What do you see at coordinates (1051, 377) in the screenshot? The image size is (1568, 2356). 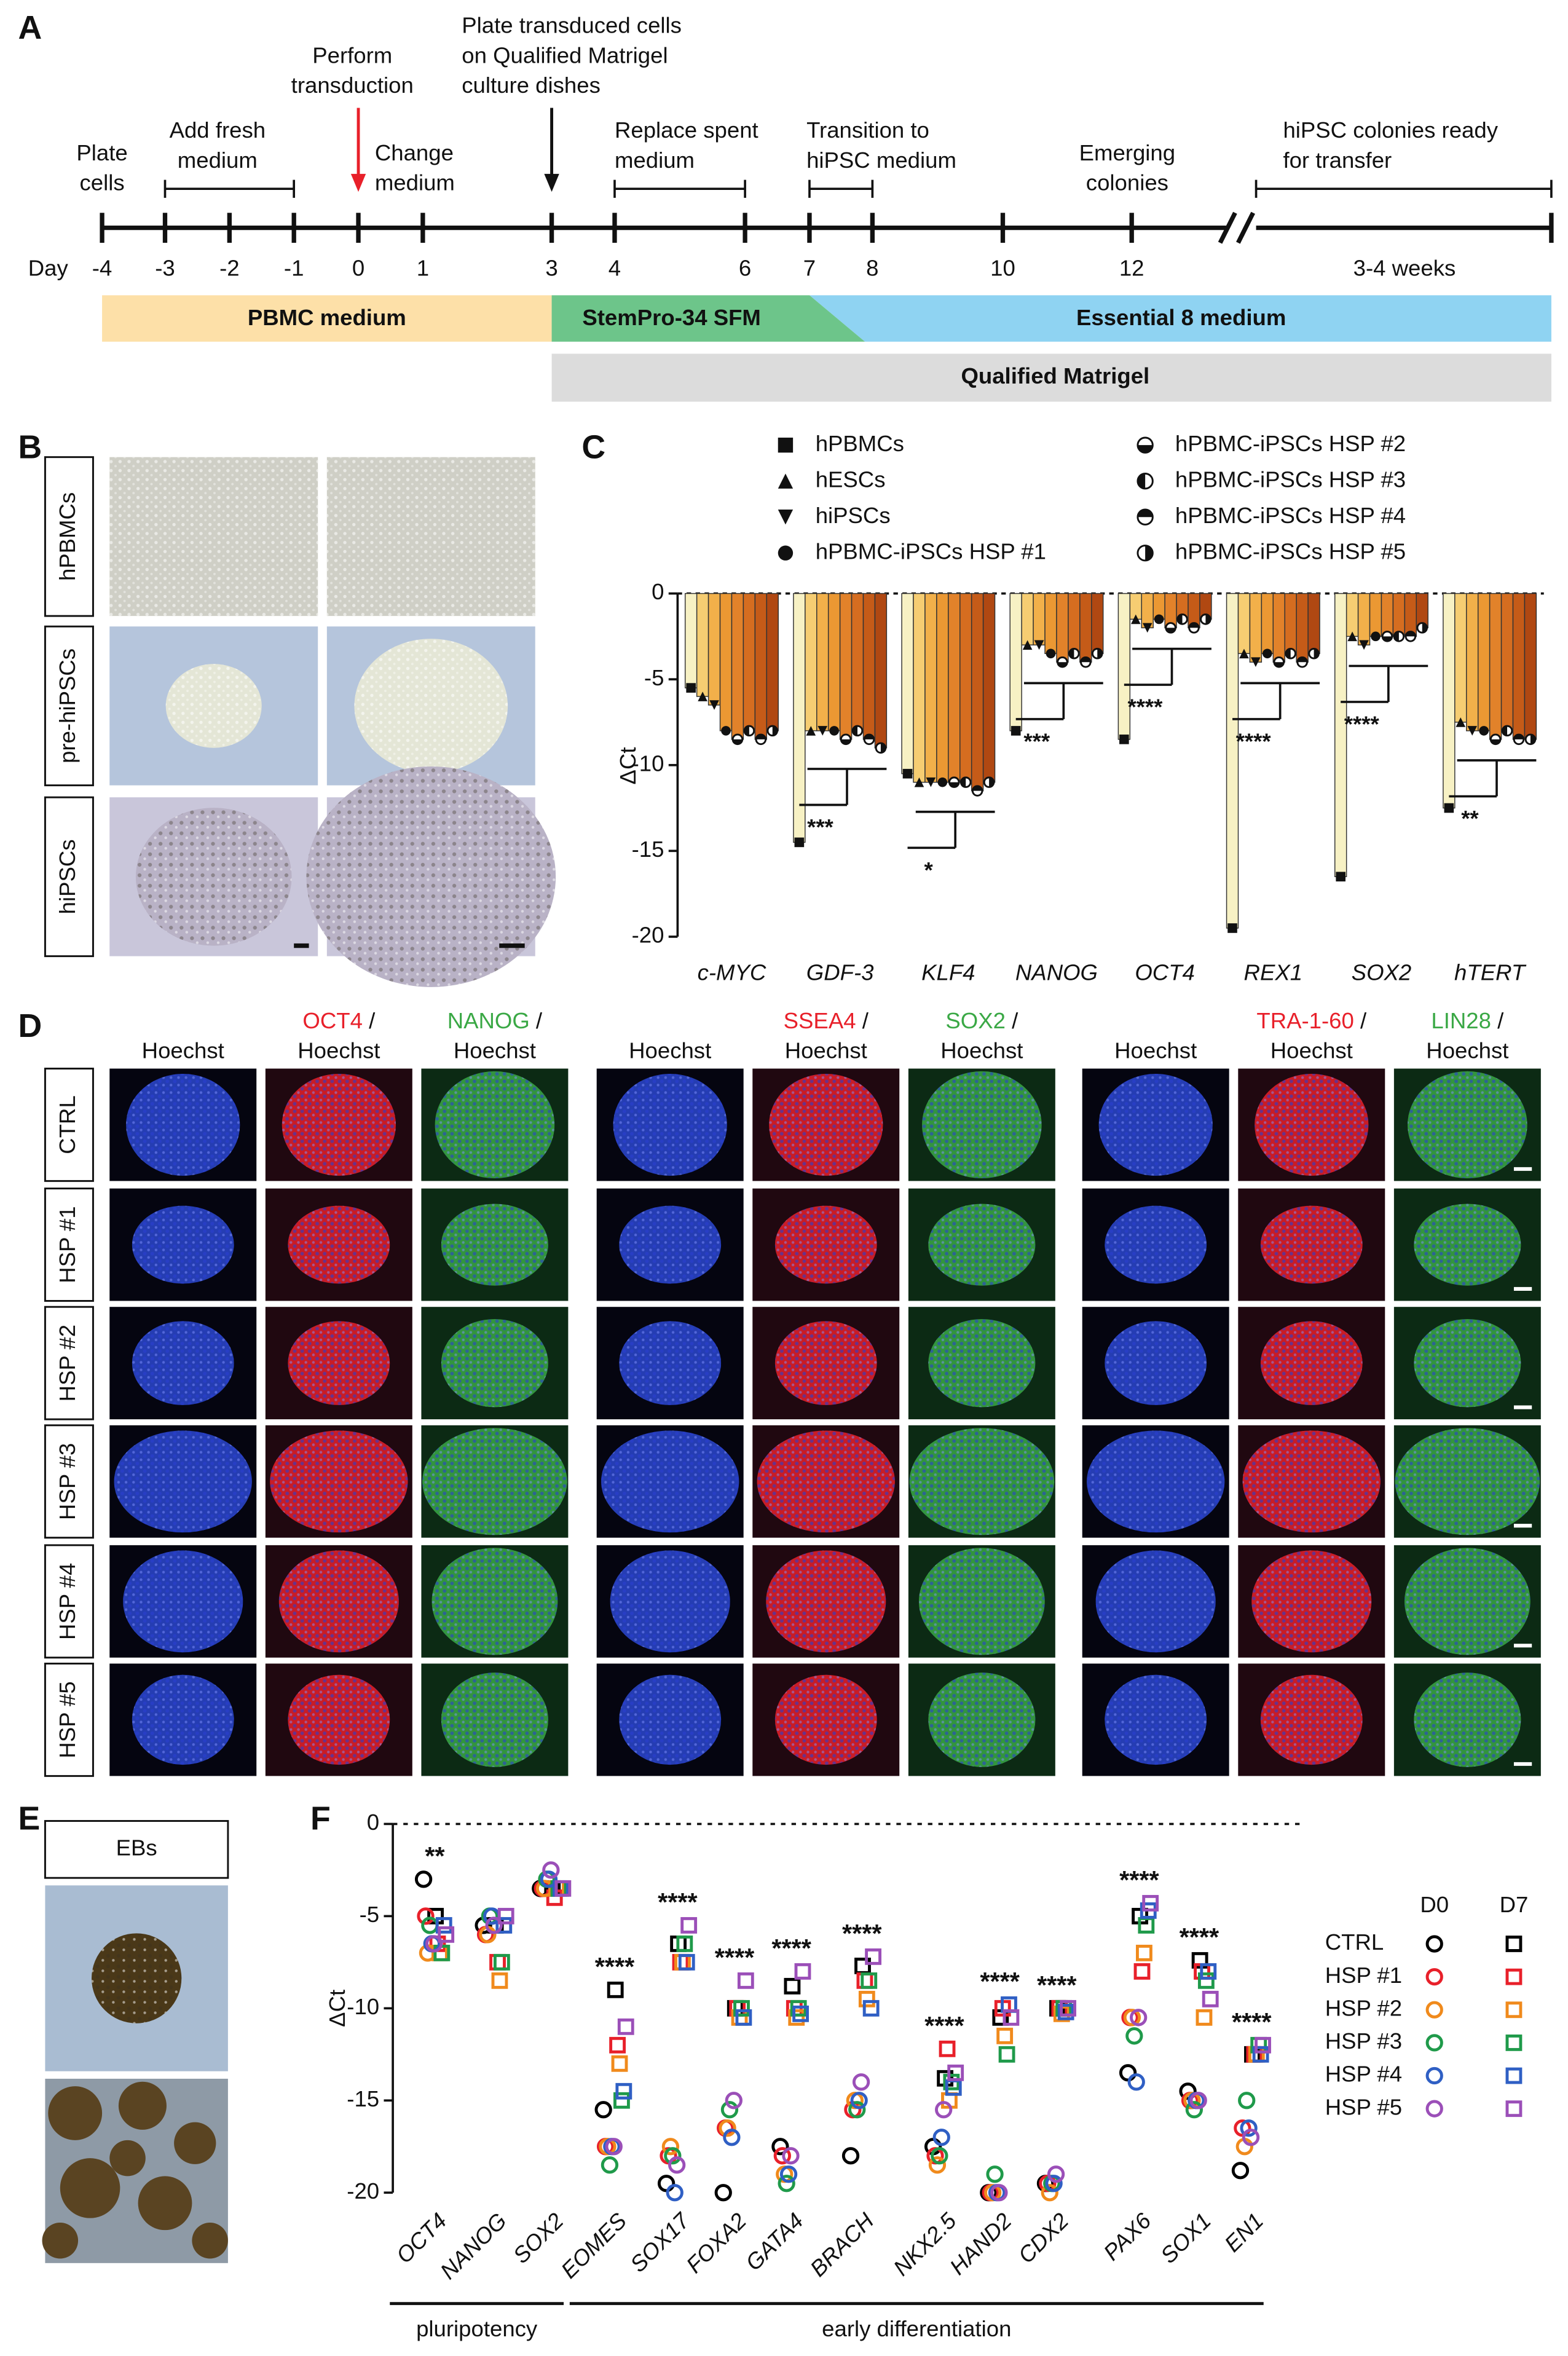 I see `coating-bar` at bounding box center [1051, 377].